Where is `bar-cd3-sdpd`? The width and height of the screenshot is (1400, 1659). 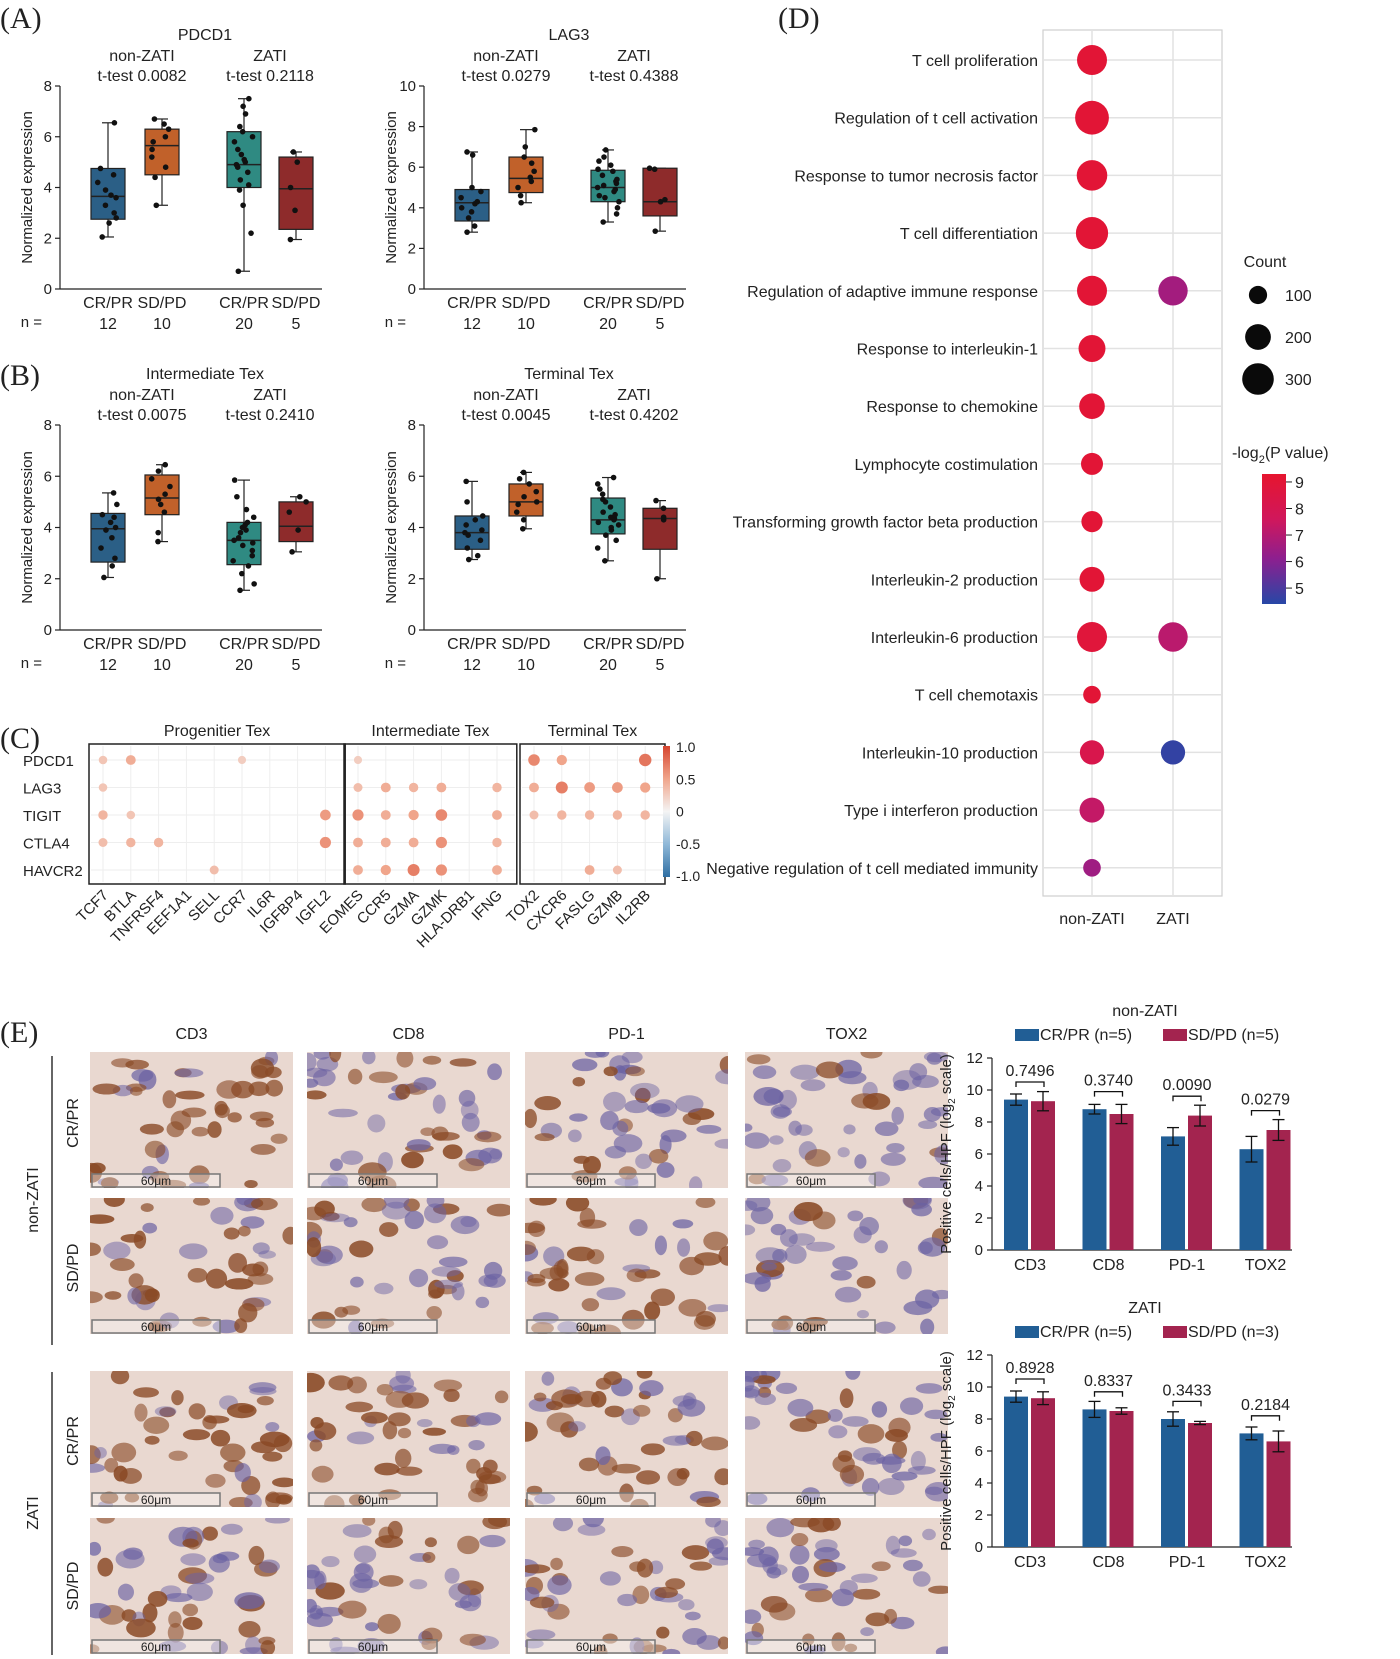 bar-cd3-sdpd is located at coordinates (1043, 1472).